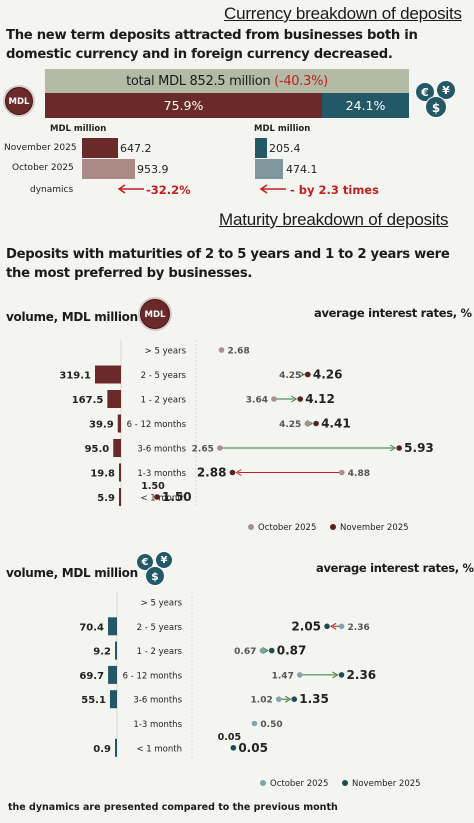 The width and height of the screenshot is (474, 823). Describe the element at coordinates (183, 105) in the screenshot. I see `mdl-share-bar: 75.9%` at that location.